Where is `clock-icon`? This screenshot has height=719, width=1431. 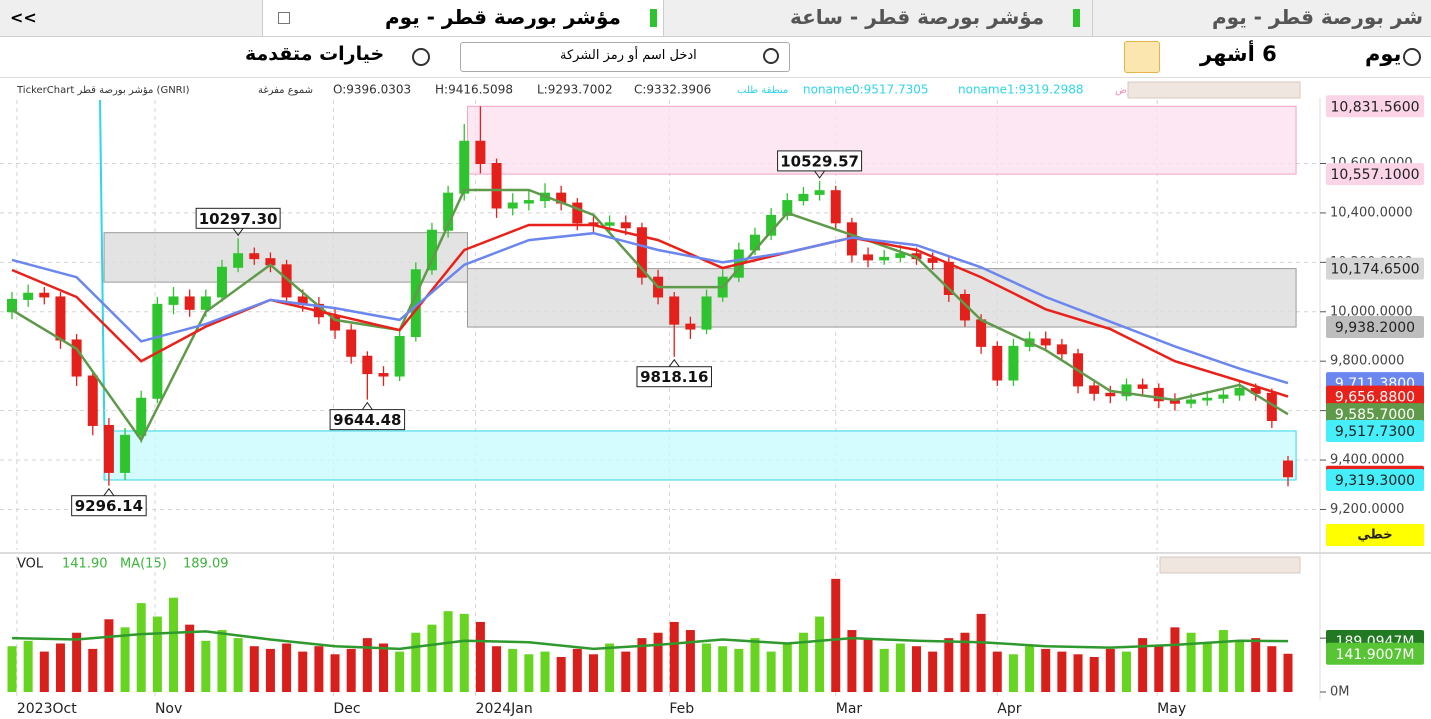 clock-icon is located at coordinates (1412, 57).